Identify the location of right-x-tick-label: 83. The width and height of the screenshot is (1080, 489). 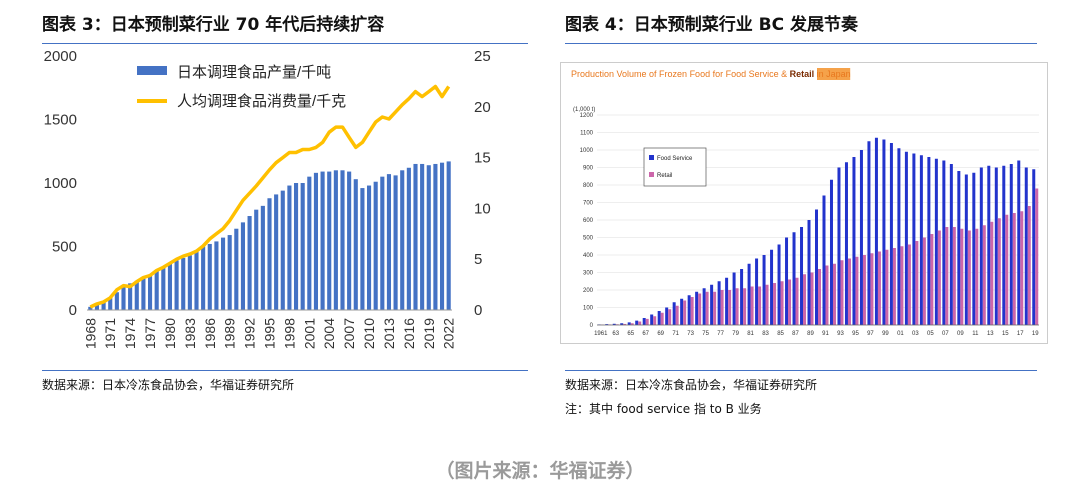
(765, 334).